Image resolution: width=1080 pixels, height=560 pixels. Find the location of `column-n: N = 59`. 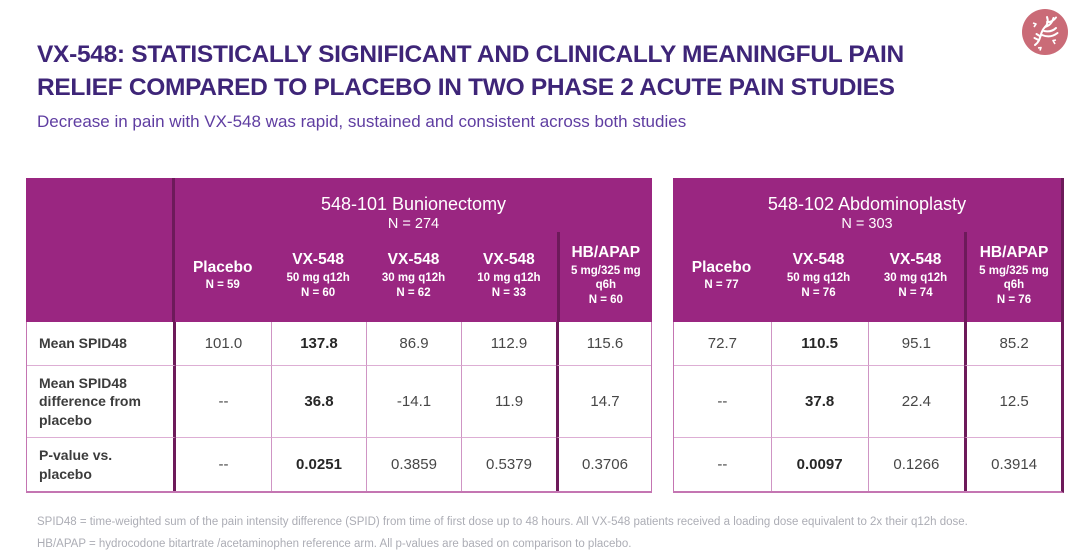

column-n: N = 59 is located at coordinates (222, 285).